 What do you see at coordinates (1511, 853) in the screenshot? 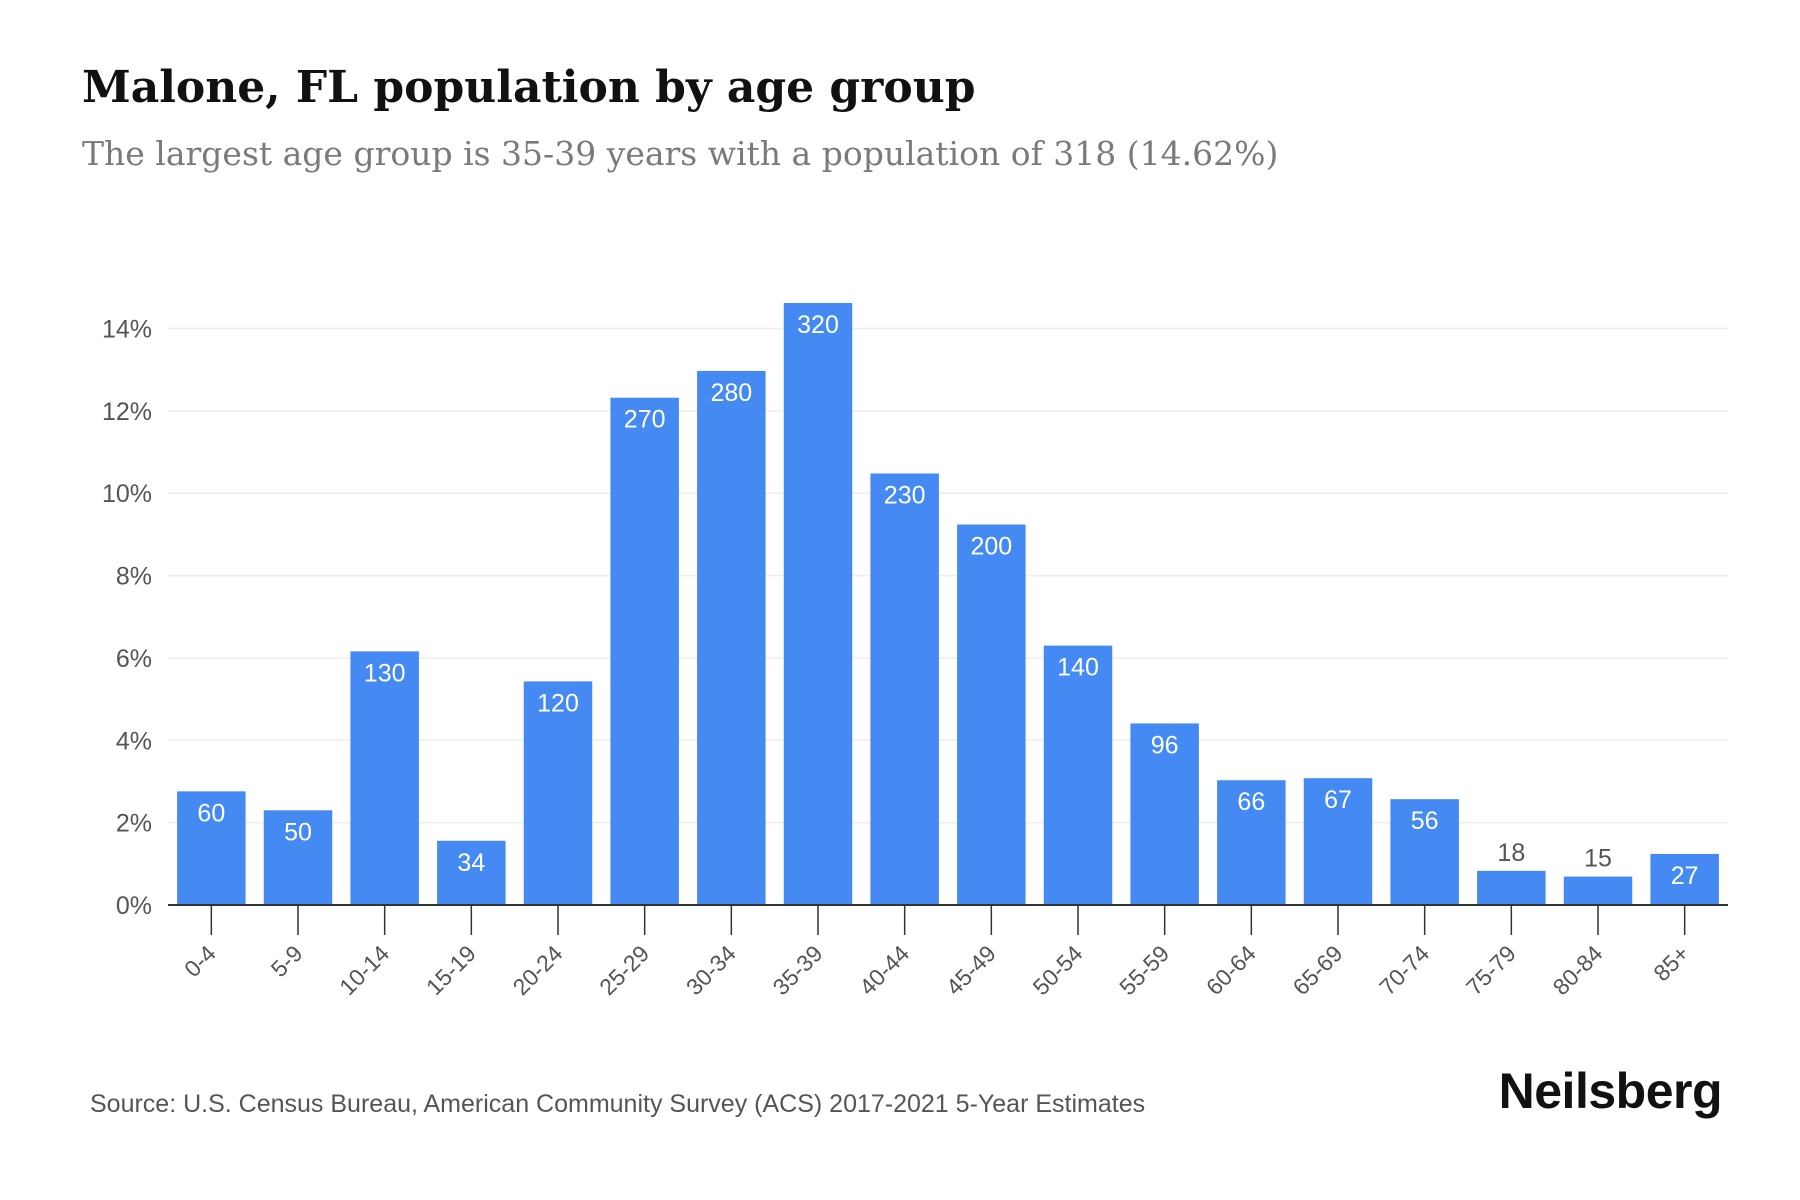
I see `data-label: 18` at bounding box center [1511, 853].